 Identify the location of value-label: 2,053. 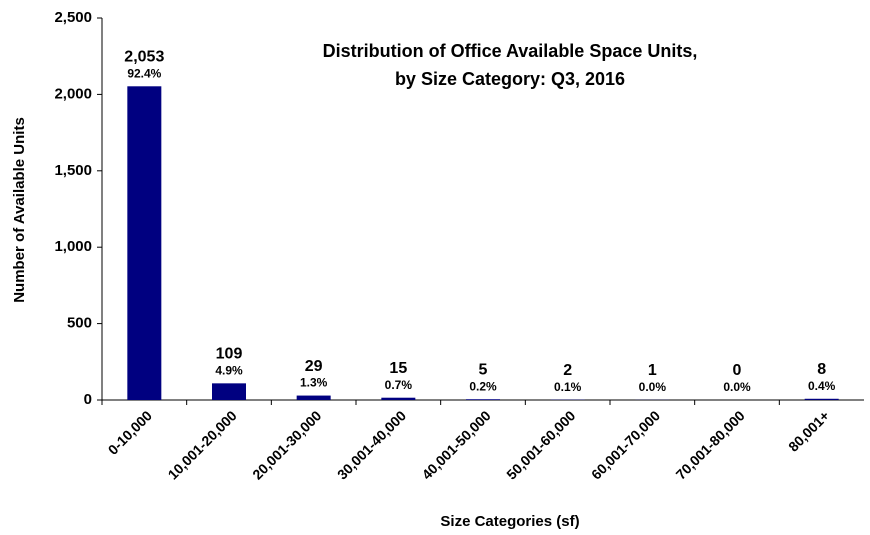
(144, 57).